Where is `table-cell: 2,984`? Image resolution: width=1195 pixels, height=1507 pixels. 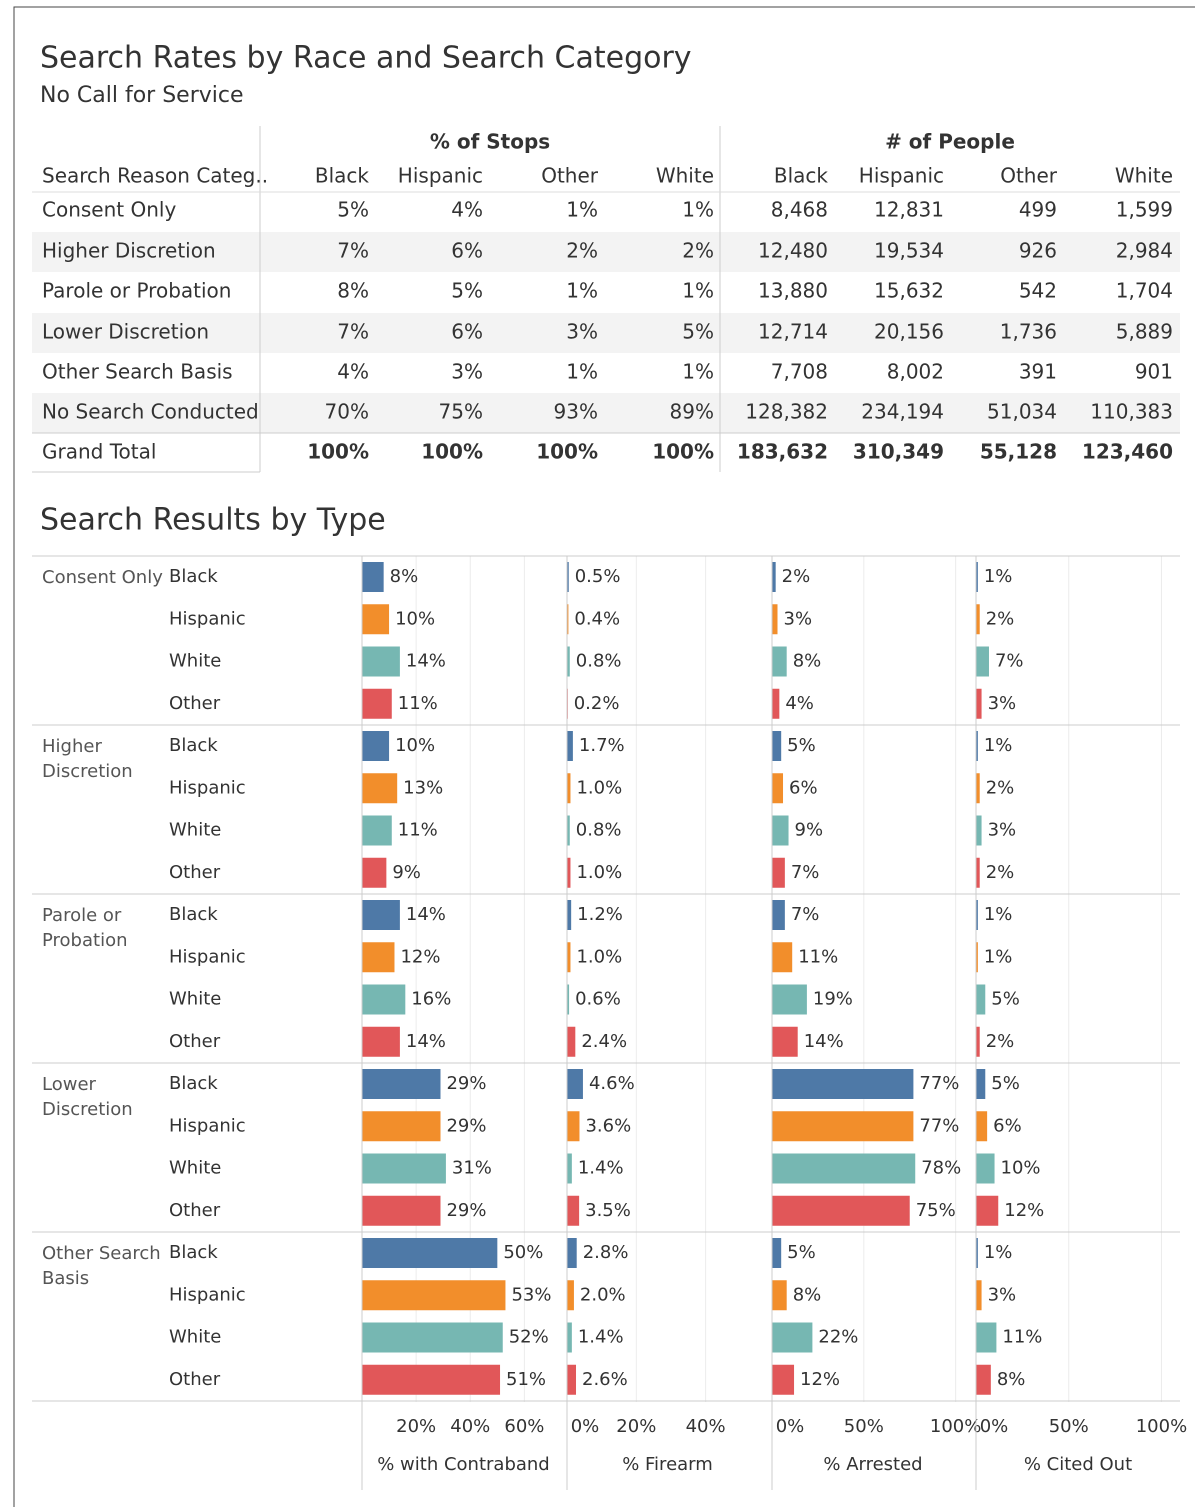
table-cell: 2,984 is located at coordinates (1144, 251).